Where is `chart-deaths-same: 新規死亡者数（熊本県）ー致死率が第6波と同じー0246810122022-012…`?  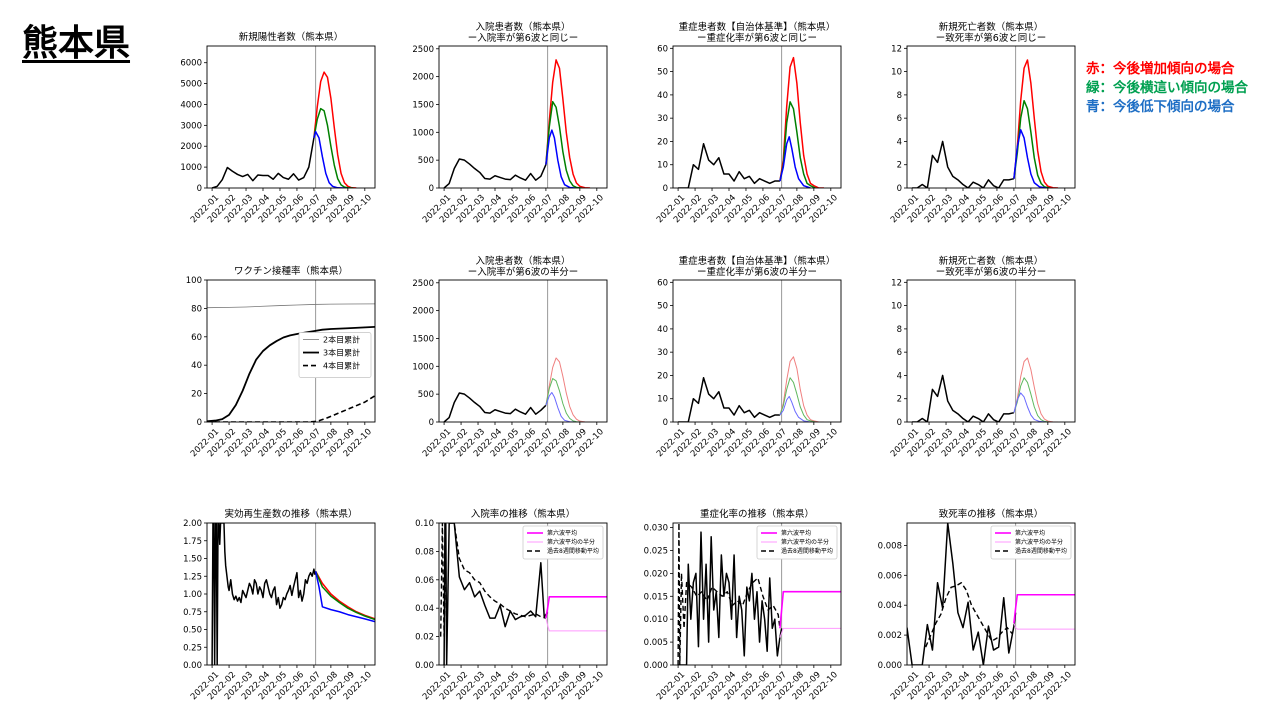
chart-deaths-same: 新規死亡者数（熊本県）ー致死率が第6波と同じー0246810122022-012… is located at coordinates (982, 123).